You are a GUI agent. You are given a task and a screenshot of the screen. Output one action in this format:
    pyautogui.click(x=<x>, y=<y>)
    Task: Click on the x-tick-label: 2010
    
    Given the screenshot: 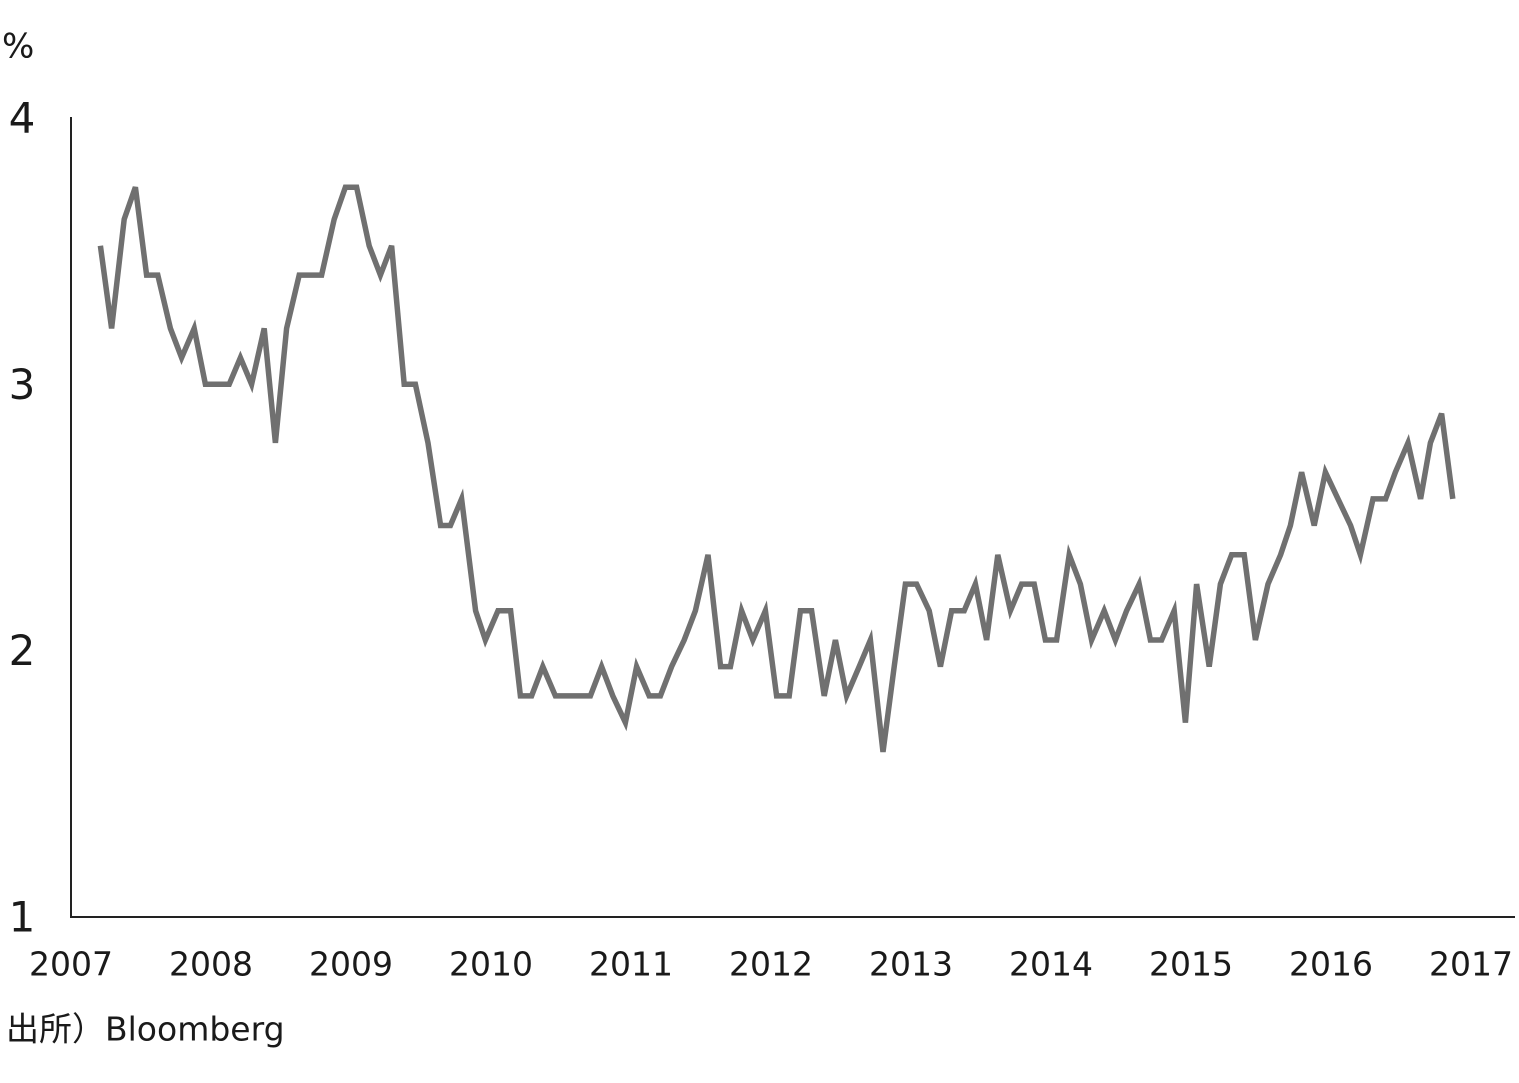 What is the action you would take?
    pyautogui.click(x=491, y=964)
    